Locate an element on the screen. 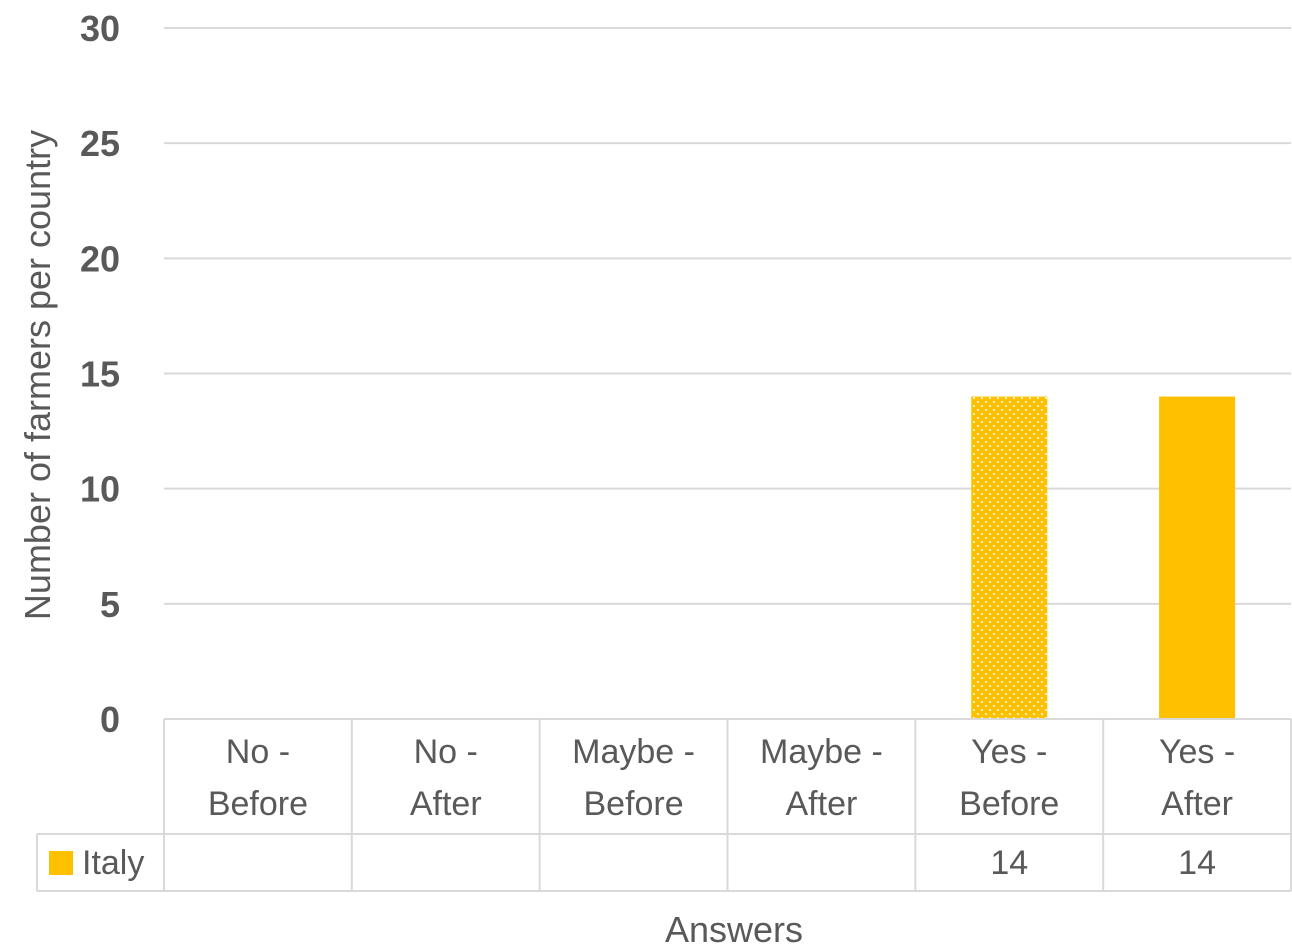 The height and width of the screenshot is (946, 1292). y-tick-label: 0 is located at coordinates (110, 719).